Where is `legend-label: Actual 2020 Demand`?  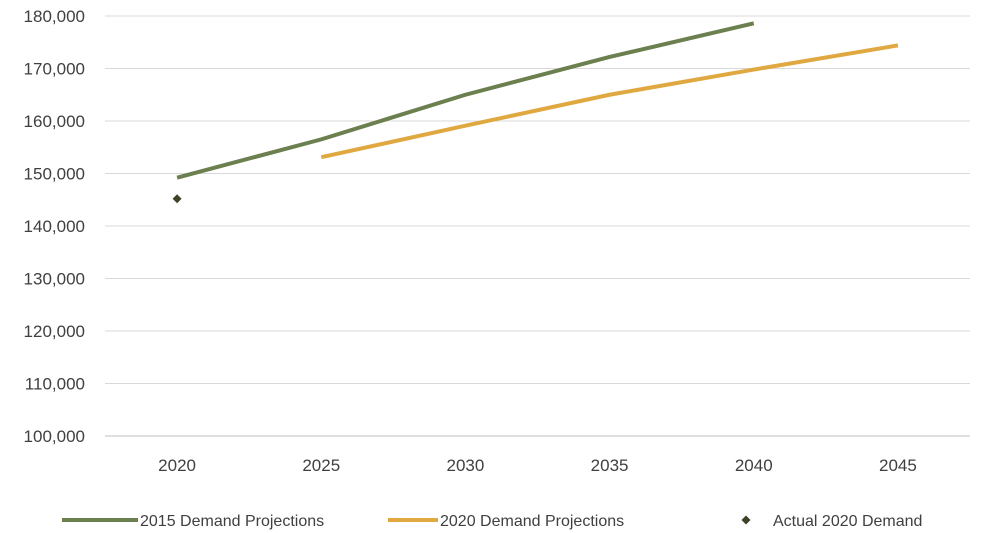
legend-label: Actual 2020 Demand is located at coordinates (847, 521).